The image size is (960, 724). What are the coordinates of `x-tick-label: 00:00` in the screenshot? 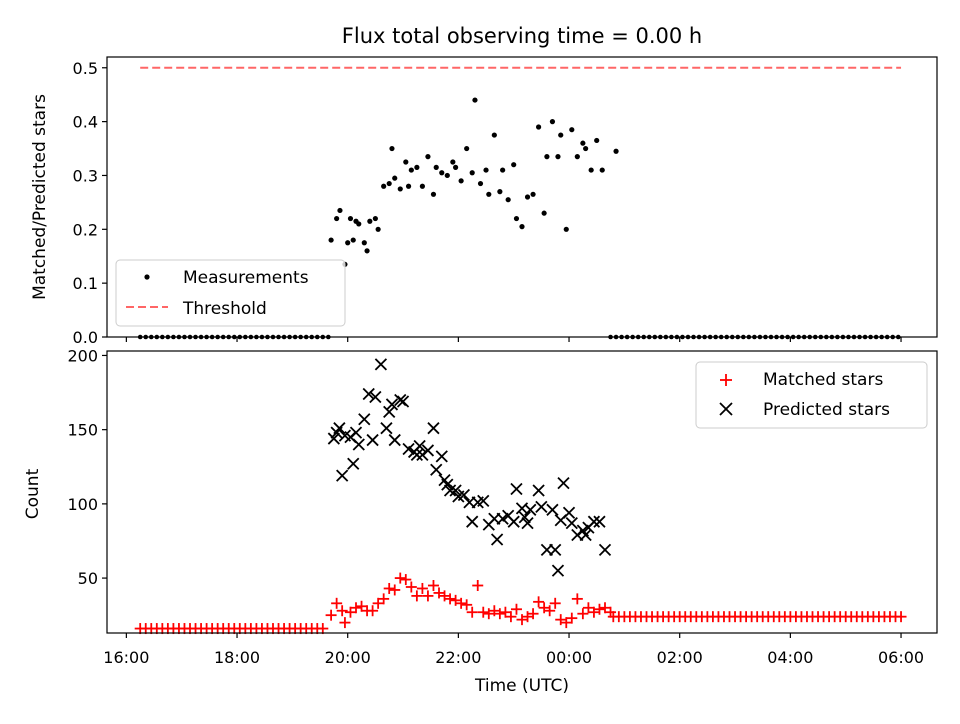 It's located at (569, 657).